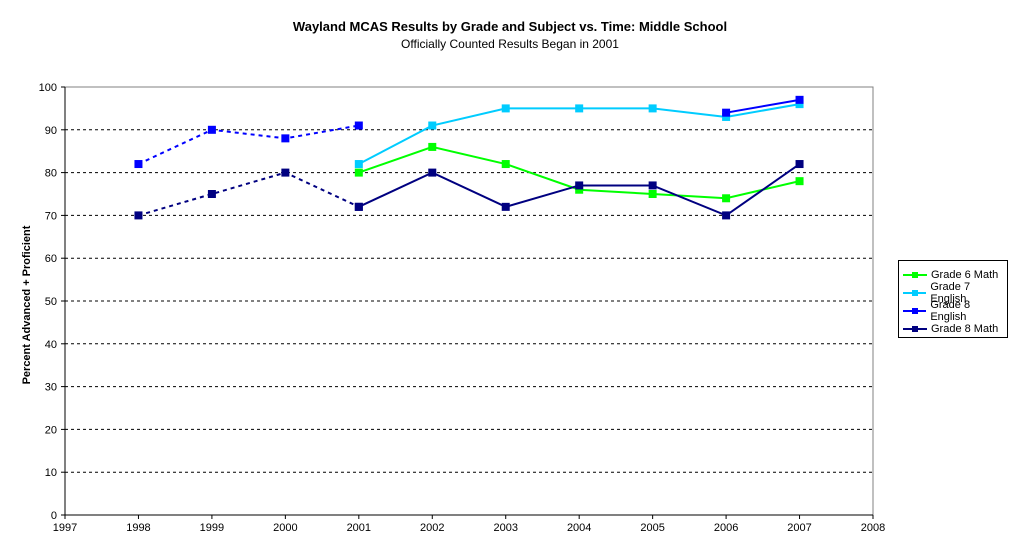 This screenshot has width=1020, height=557. What do you see at coordinates (51, 216) in the screenshot?
I see `y-tick-label: 70` at bounding box center [51, 216].